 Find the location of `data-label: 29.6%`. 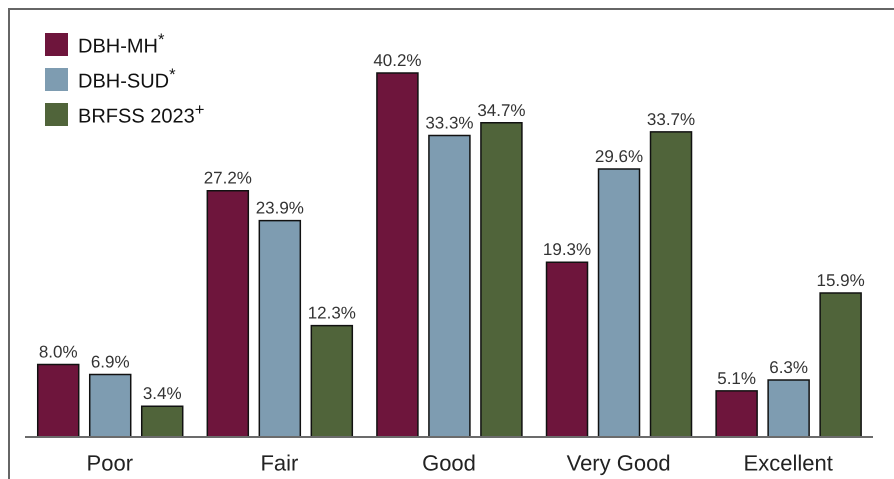

data-label: 29.6% is located at coordinates (619, 156).